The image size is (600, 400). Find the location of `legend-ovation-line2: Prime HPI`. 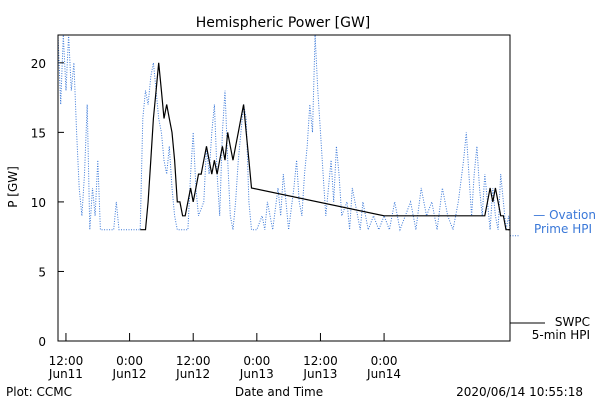

legend-ovation-line2: Prime HPI is located at coordinates (563, 229).